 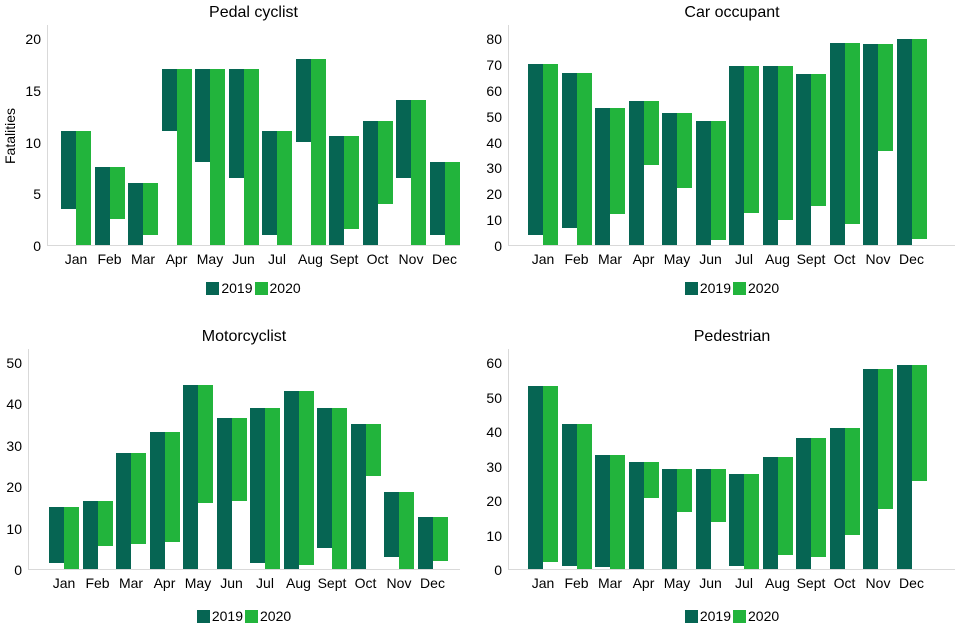 What do you see at coordinates (310, 151) in the screenshot?
I see `bar-group-aug` at bounding box center [310, 151].